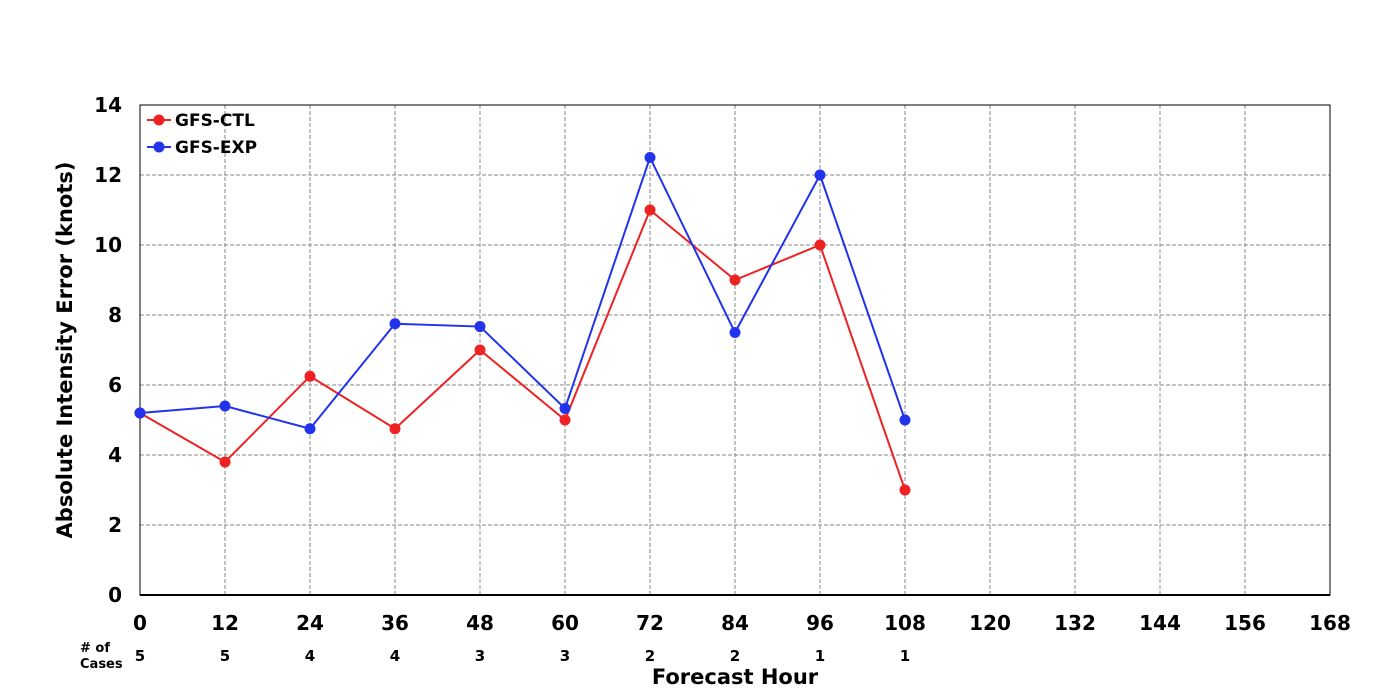 Image resolution: width=1400 pixels, height=700 pixels. What do you see at coordinates (140, 623) in the screenshot?
I see `x-tick-label: 0` at bounding box center [140, 623].